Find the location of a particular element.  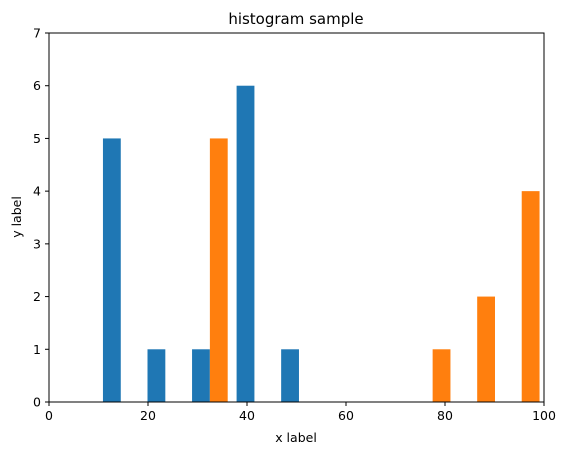

y-tick-label: 7 is located at coordinates (37, 33).